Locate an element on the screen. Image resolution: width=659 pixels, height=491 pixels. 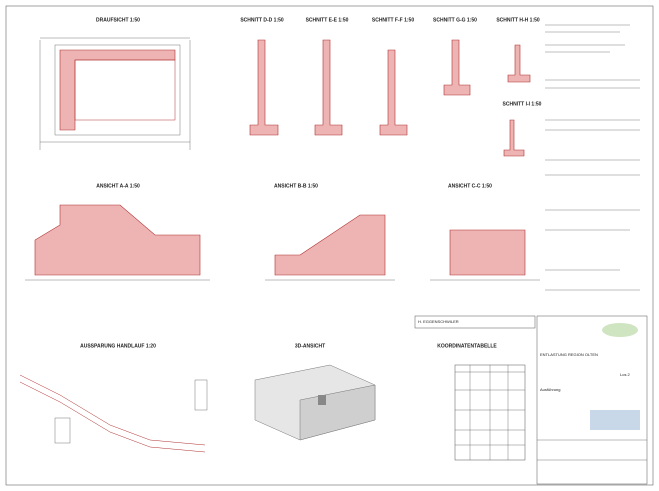
view-title: SCHNITT H-H 1:50 is located at coordinates (518, 20).